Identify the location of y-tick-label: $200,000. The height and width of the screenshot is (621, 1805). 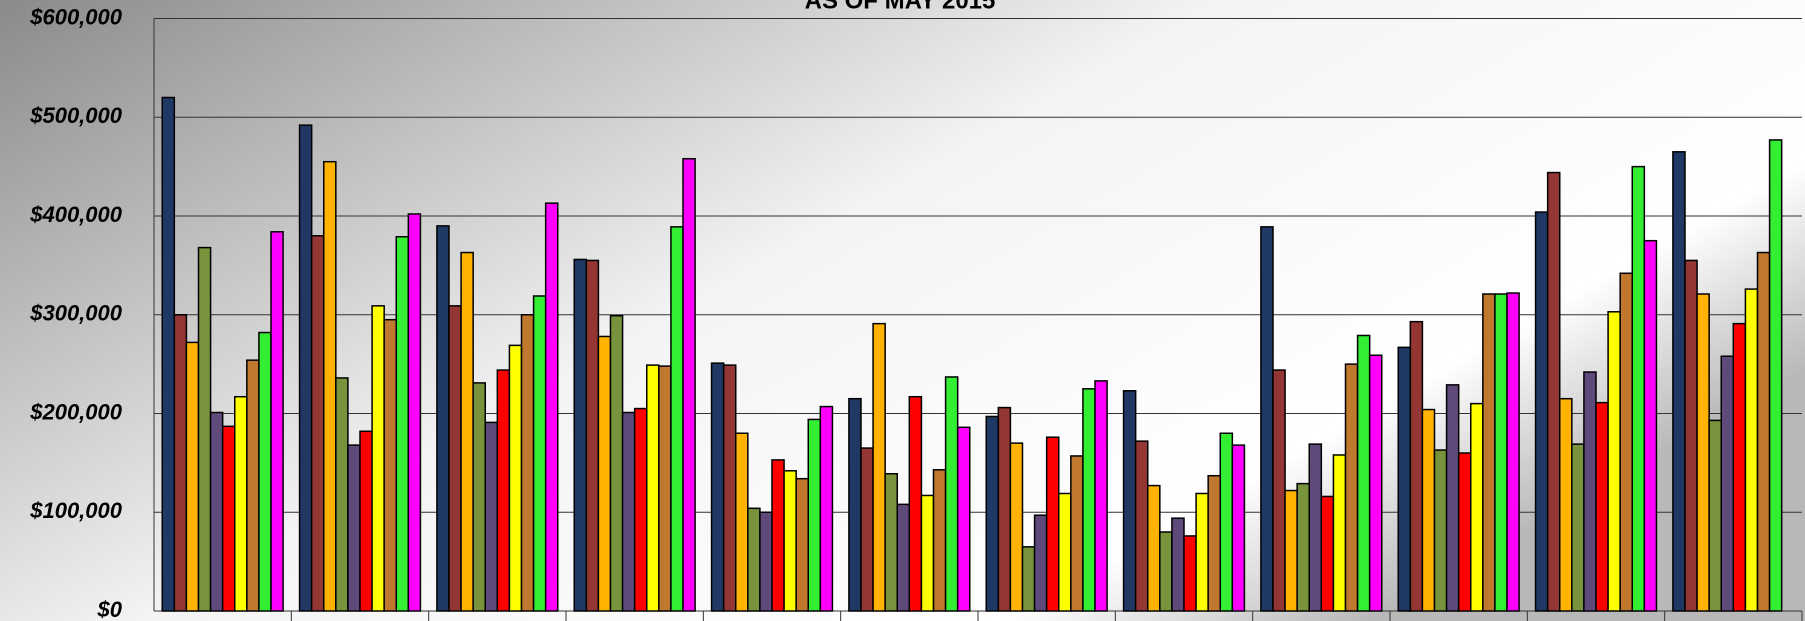
(76, 411).